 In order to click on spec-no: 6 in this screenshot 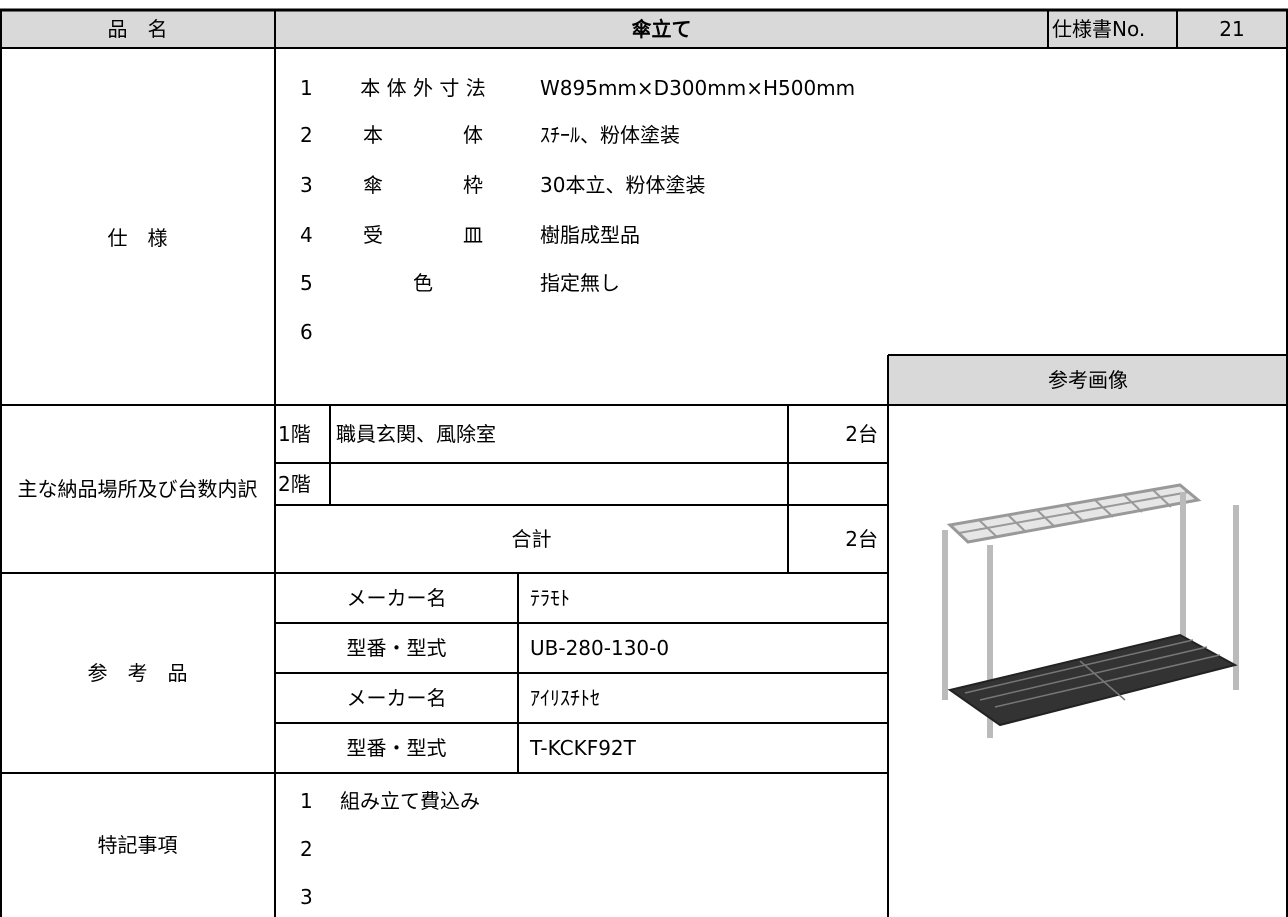, I will do `click(306, 332)`.